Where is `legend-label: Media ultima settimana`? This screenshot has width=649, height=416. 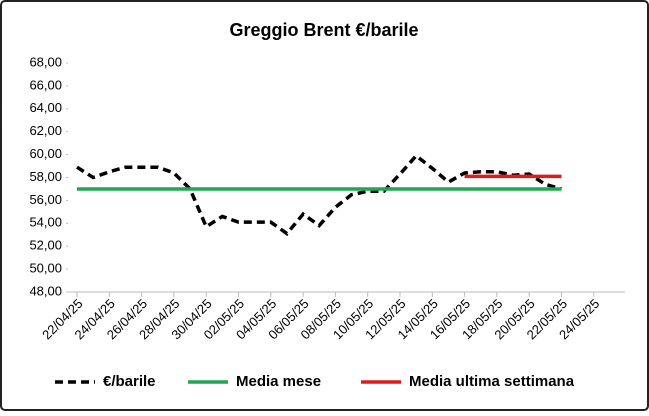 legend-label: Media ultima settimana is located at coordinates (492, 381).